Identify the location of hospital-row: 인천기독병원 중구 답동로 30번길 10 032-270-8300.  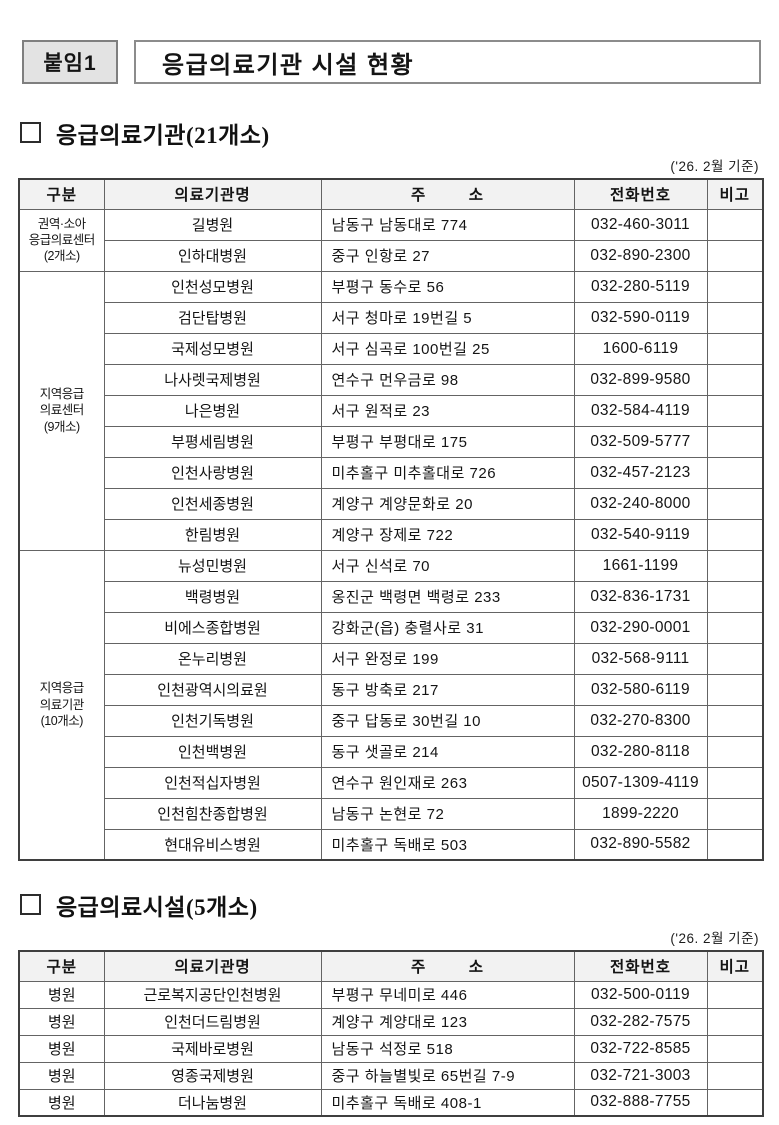
(391, 720).